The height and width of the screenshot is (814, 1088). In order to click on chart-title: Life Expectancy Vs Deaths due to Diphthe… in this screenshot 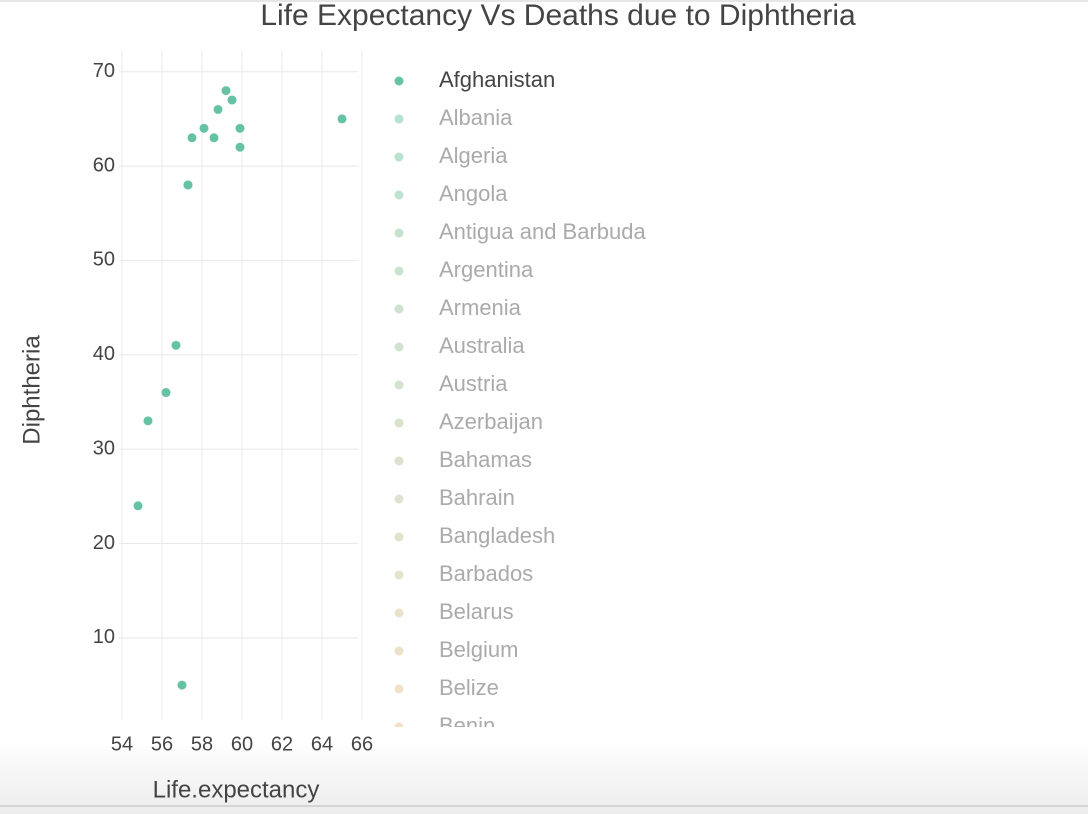, I will do `click(558, 16)`.